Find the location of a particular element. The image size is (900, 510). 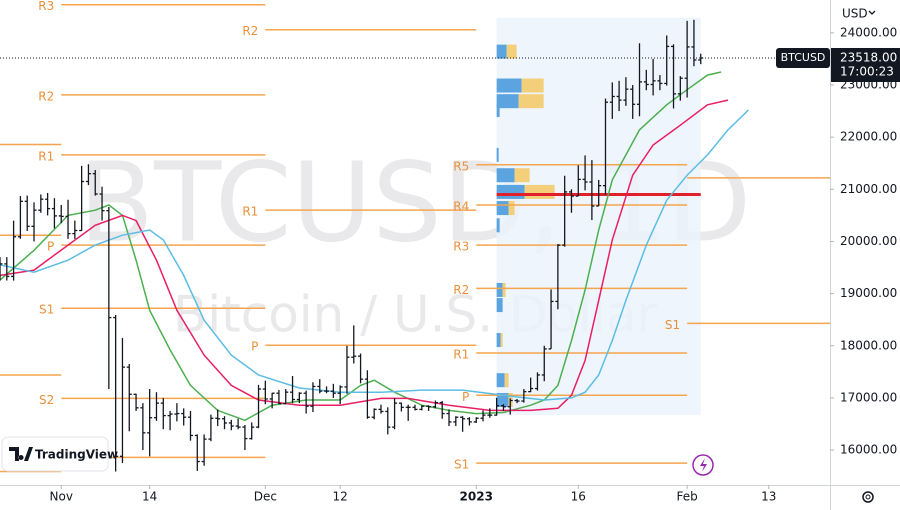

x-tick-label: Nov is located at coordinates (61, 497).